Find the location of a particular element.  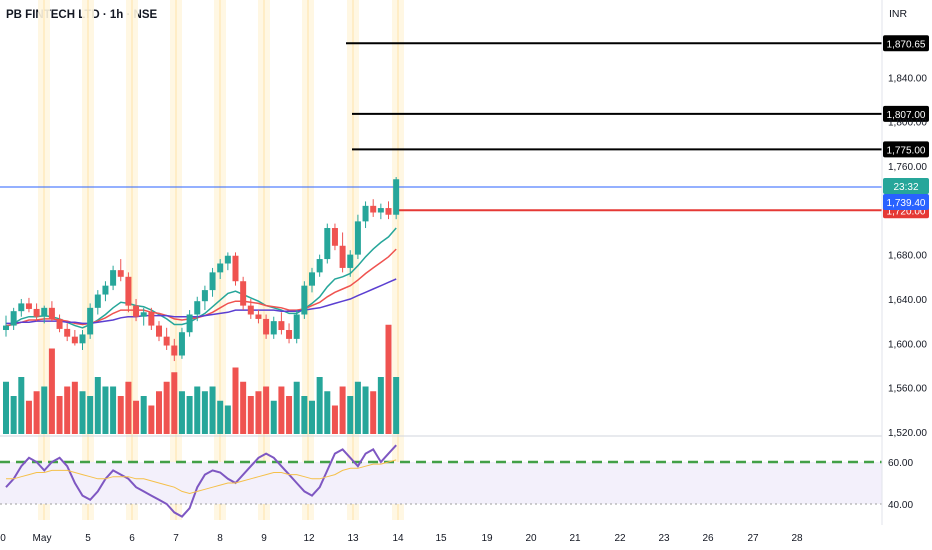

rsi-tick-label: 40.00 is located at coordinates (900, 505).